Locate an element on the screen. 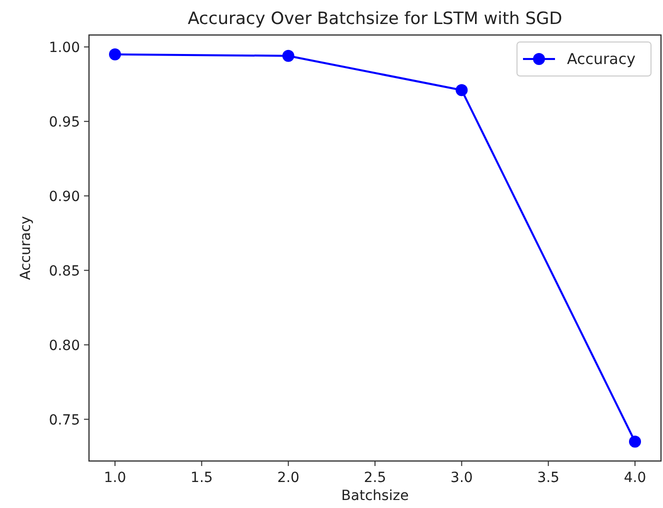 This screenshot has height=508, width=663. x-tick-label: 1.5 is located at coordinates (201, 478).